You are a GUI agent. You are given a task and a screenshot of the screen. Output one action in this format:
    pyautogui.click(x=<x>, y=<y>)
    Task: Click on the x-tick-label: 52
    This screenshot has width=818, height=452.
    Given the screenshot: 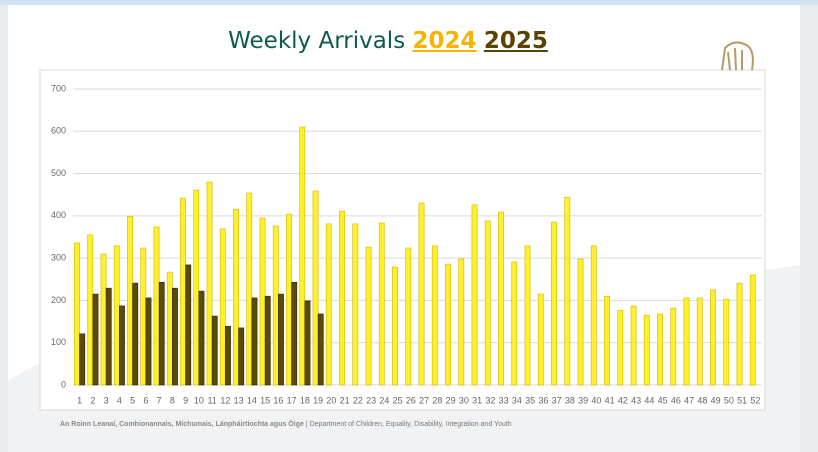 What is the action you would take?
    pyautogui.click(x=755, y=400)
    